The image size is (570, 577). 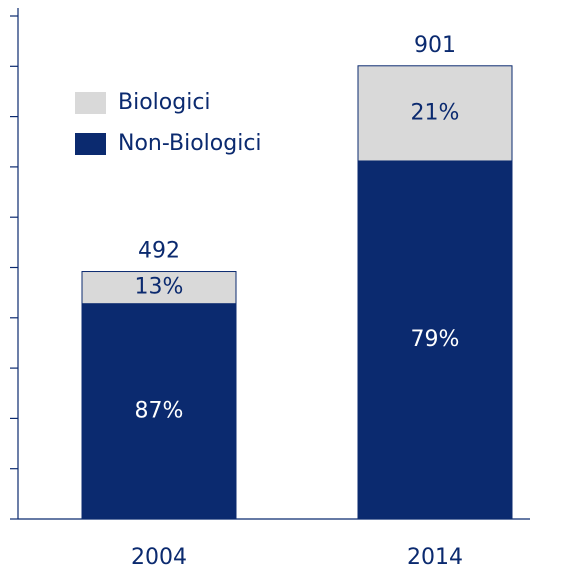 I want to click on segment-label: 13%, so click(x=159, y=287).